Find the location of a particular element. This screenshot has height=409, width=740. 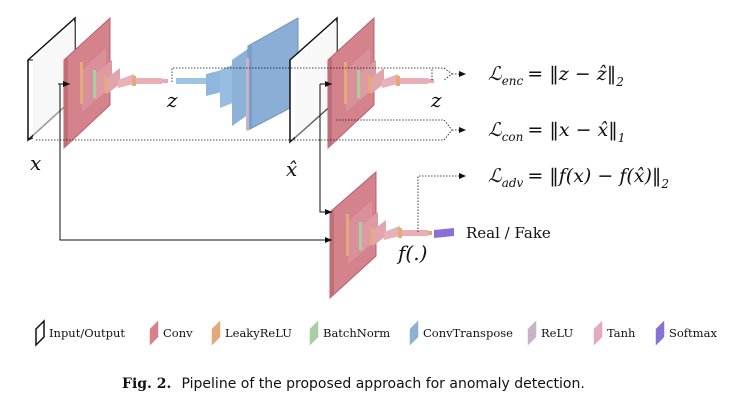

legend-label: Tanh is located at coordinates (621, 333).